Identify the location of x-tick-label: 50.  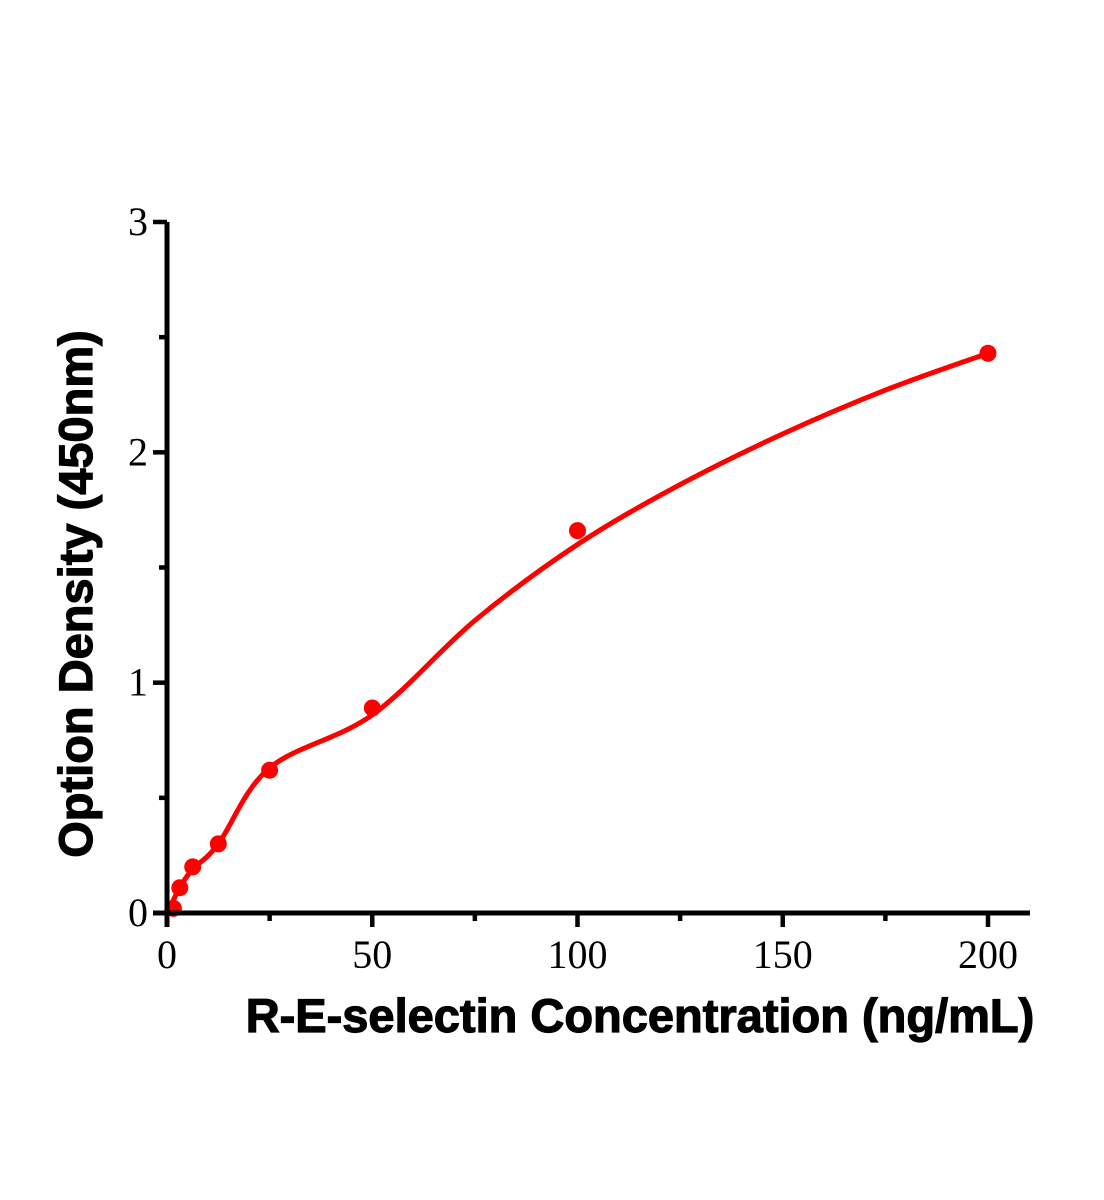
(372, 954).